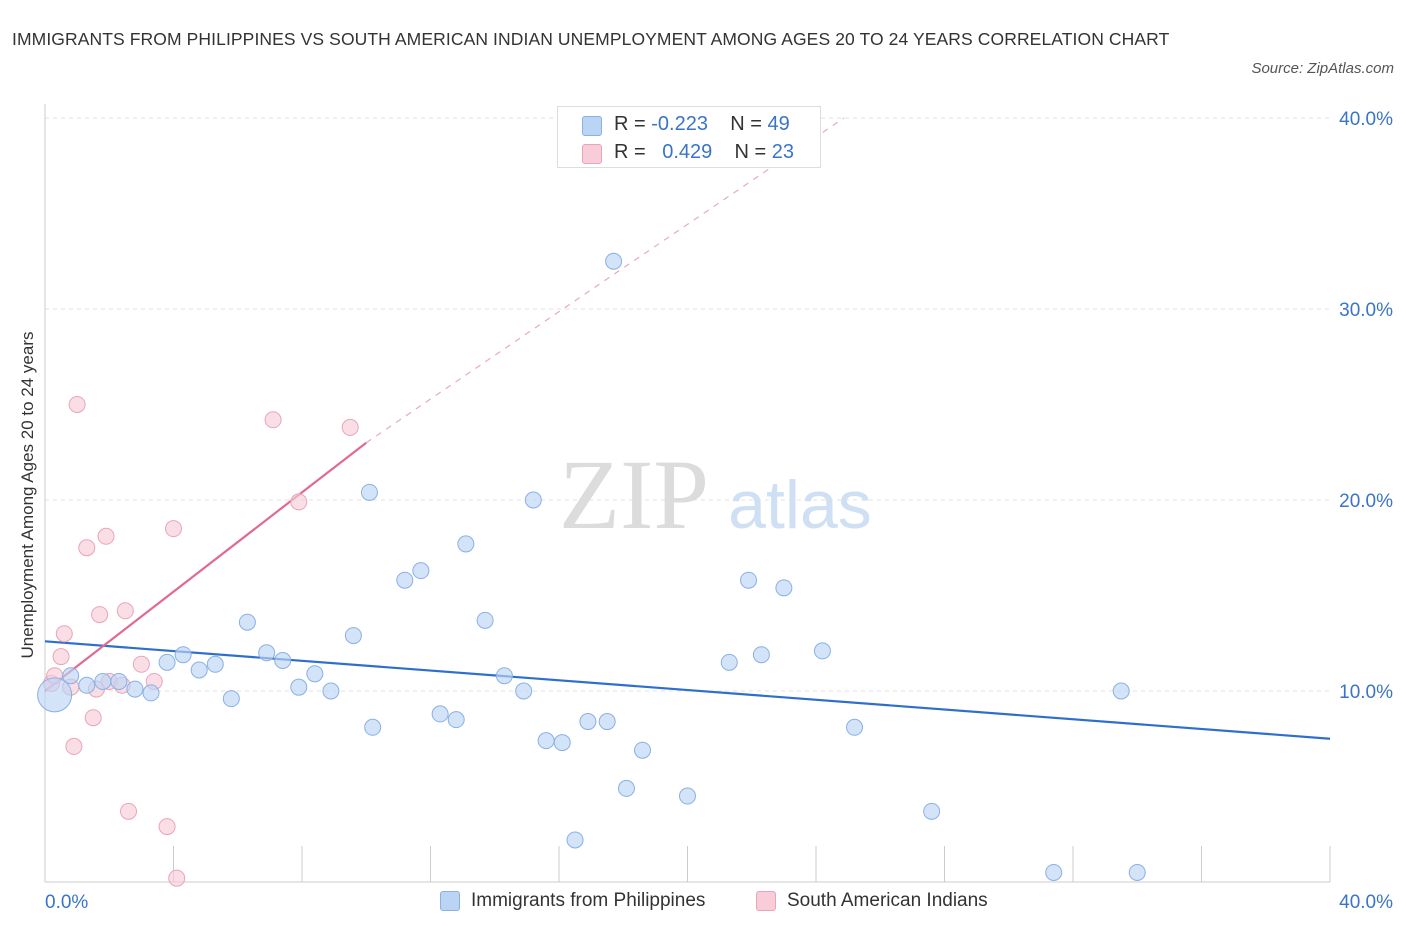 The width and height of the screenshot is (1406, 930). I want to click on watermark-atlas: atlas, so click(800, 505).